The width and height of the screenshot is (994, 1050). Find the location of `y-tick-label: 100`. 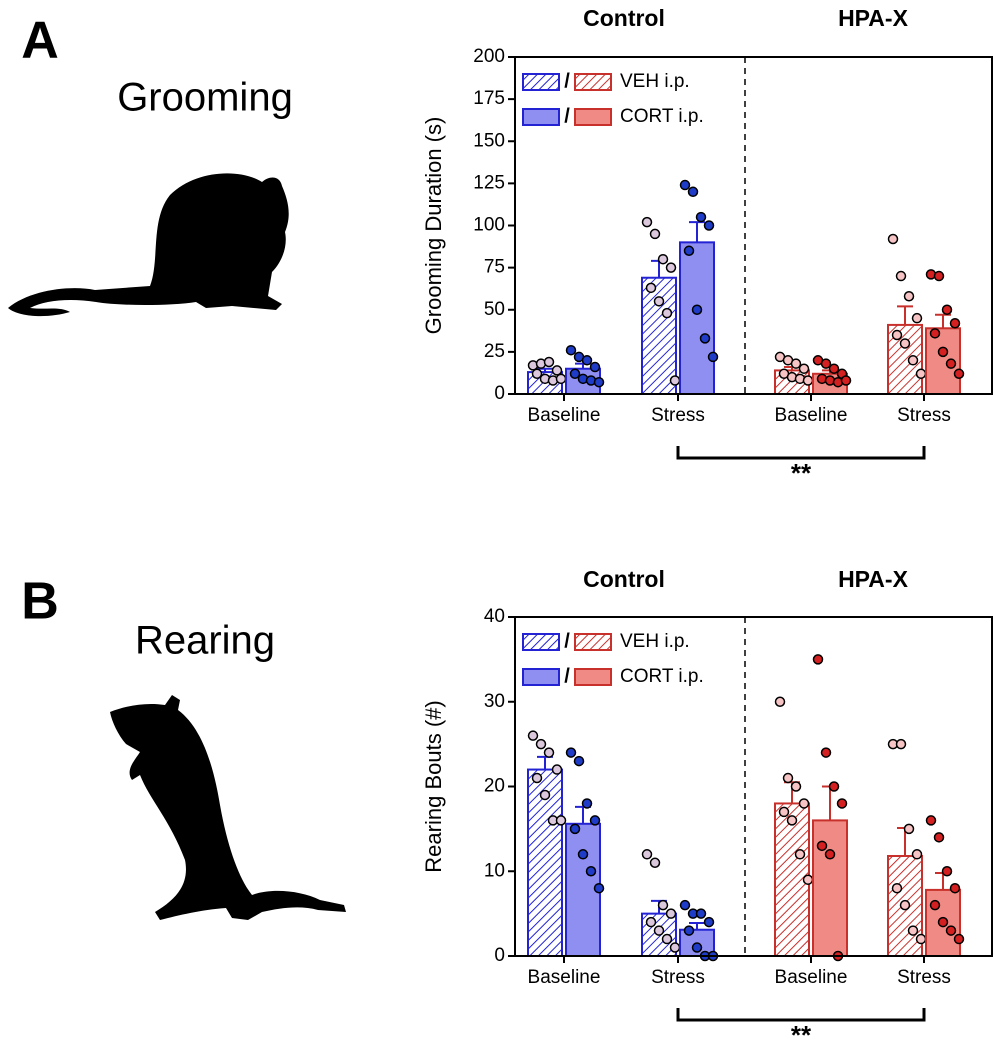

y-tick-label: 100 is located at coordinates (489, 225).